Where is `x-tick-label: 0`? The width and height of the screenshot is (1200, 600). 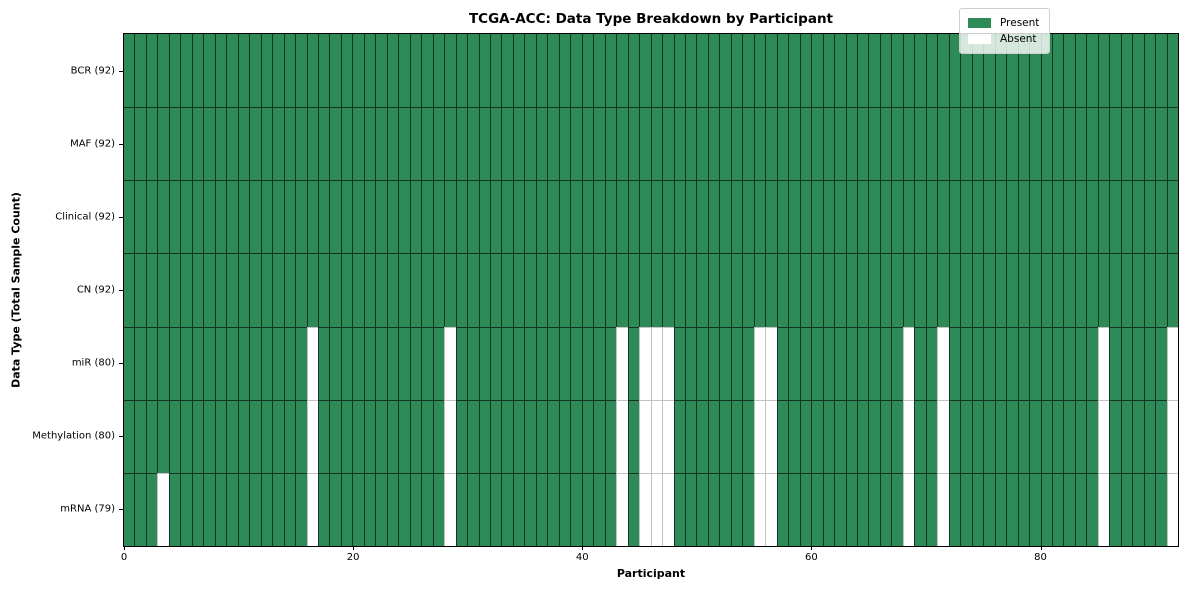
x-tick-label: 0 is located at coordinates (124, 557).